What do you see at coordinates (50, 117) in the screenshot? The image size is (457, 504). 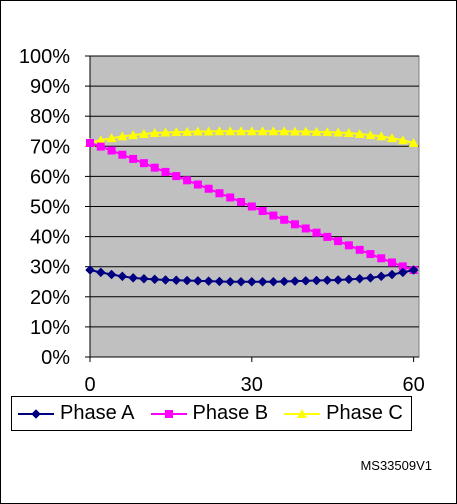 I see `y-tick-label: 80%` at bounding box center [50, 117].